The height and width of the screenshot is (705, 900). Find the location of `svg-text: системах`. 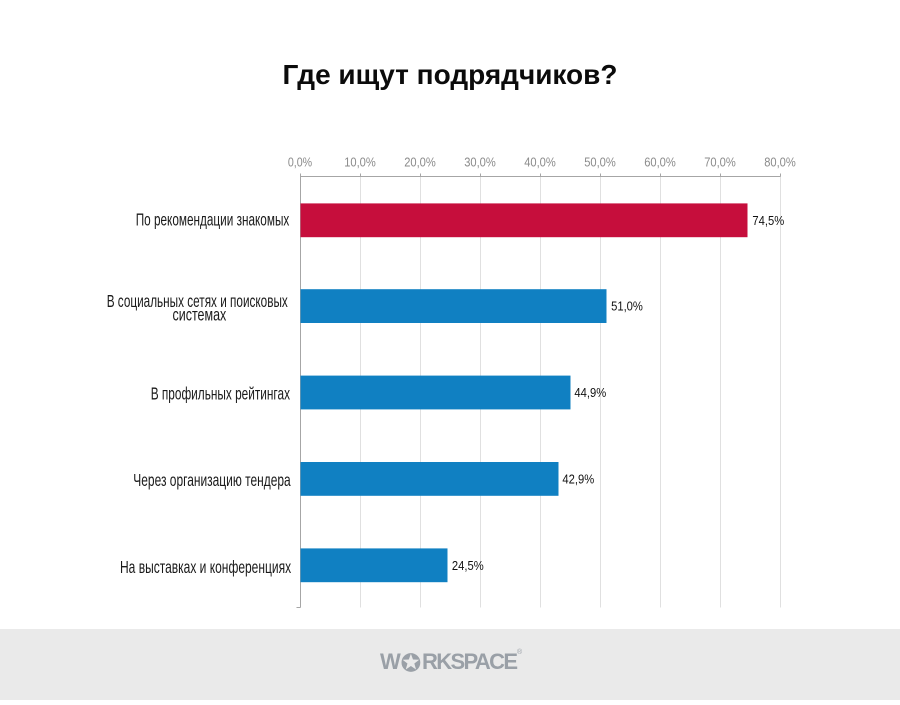

svg-text: системах is located at coordinates (200, 314).